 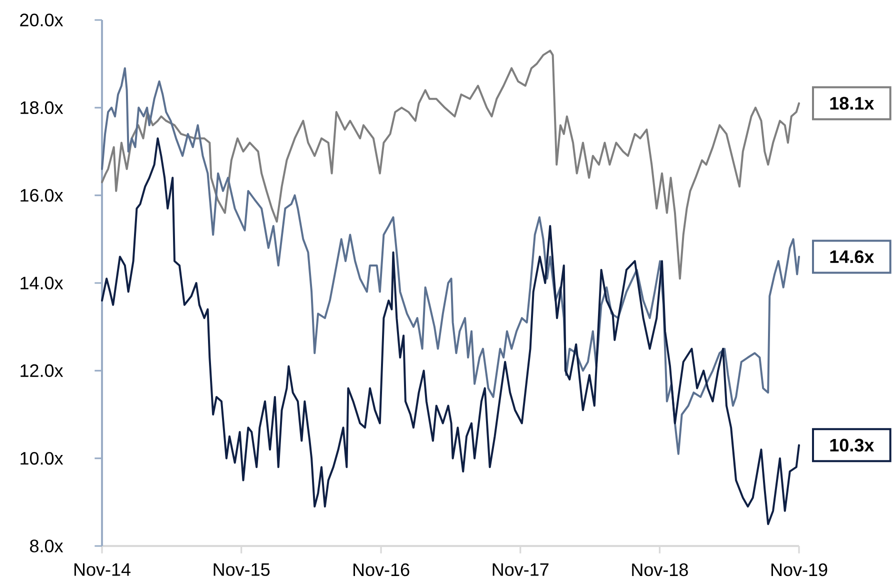 I want to click on x-tick-label: Nov-19, so click(x=799, y=569).